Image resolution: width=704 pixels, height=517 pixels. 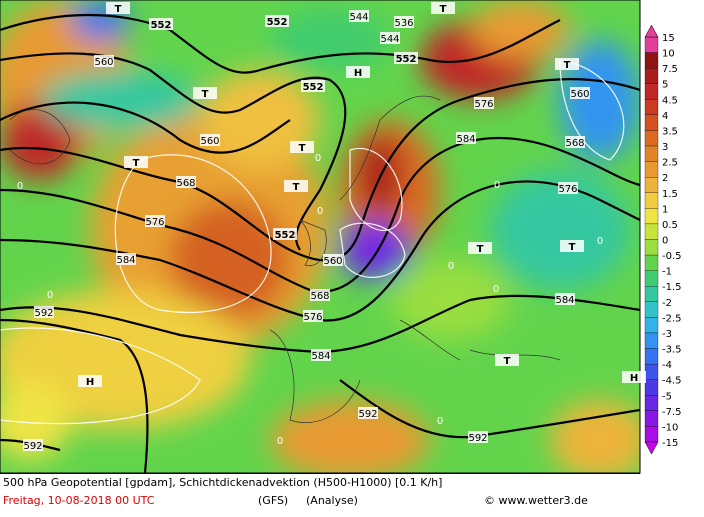 I want to click on contour-label: 536, so click(x=403, y=23).